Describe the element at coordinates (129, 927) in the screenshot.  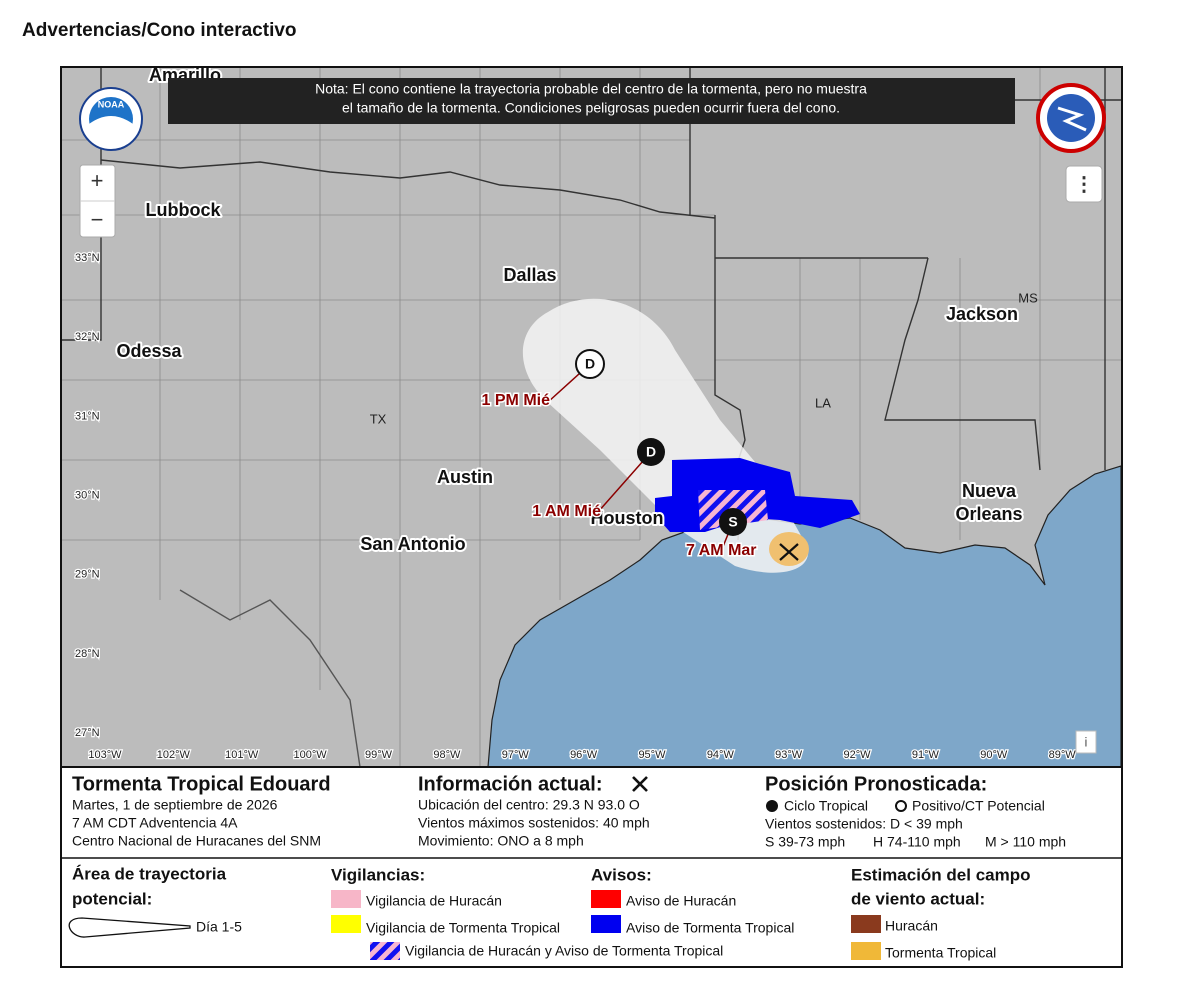
I see `cone-icon` at that location.